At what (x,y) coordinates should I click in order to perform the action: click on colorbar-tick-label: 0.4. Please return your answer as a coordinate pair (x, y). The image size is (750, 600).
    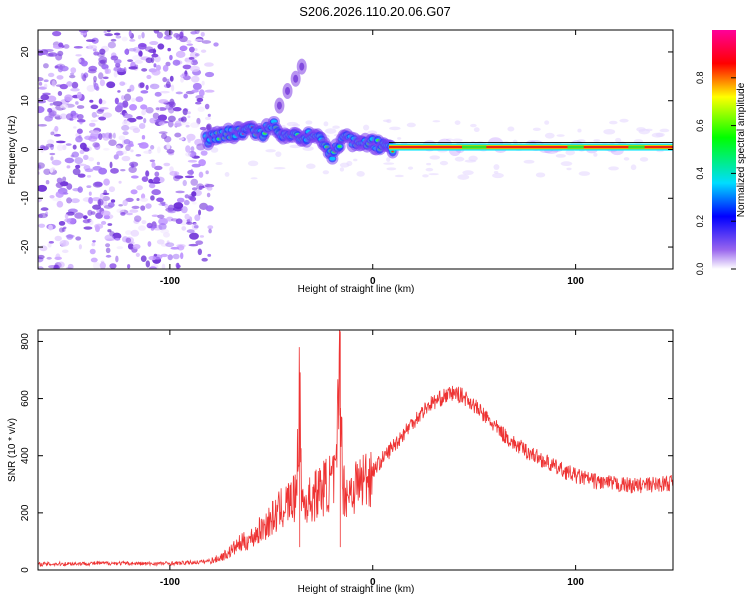
    Looking at the image, I should click on (700, 173).